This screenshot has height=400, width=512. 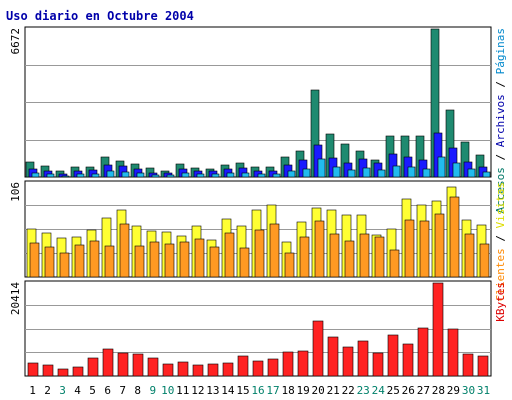 I want to click on x-tick-label-day-2: 2, so click(x=47, y=390).